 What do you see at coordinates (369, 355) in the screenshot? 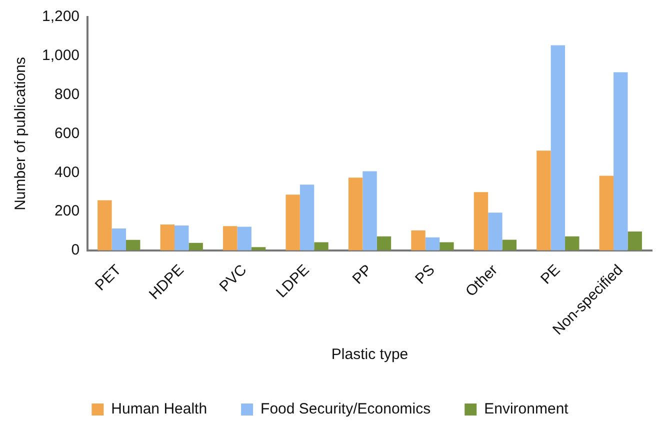
I see `x-axis-title: Plastic type` at bounding box center [369, 355].